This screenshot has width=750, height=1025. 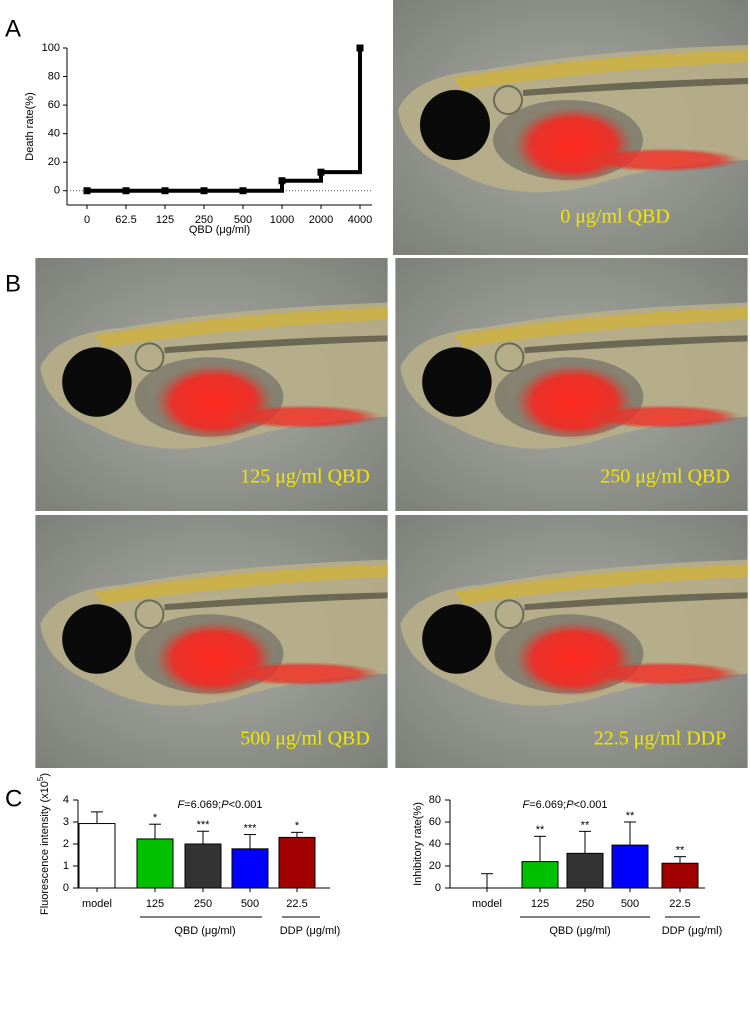 I want to click on image-caption: 125 μg/ml QBD, so click(x=305, y=477).